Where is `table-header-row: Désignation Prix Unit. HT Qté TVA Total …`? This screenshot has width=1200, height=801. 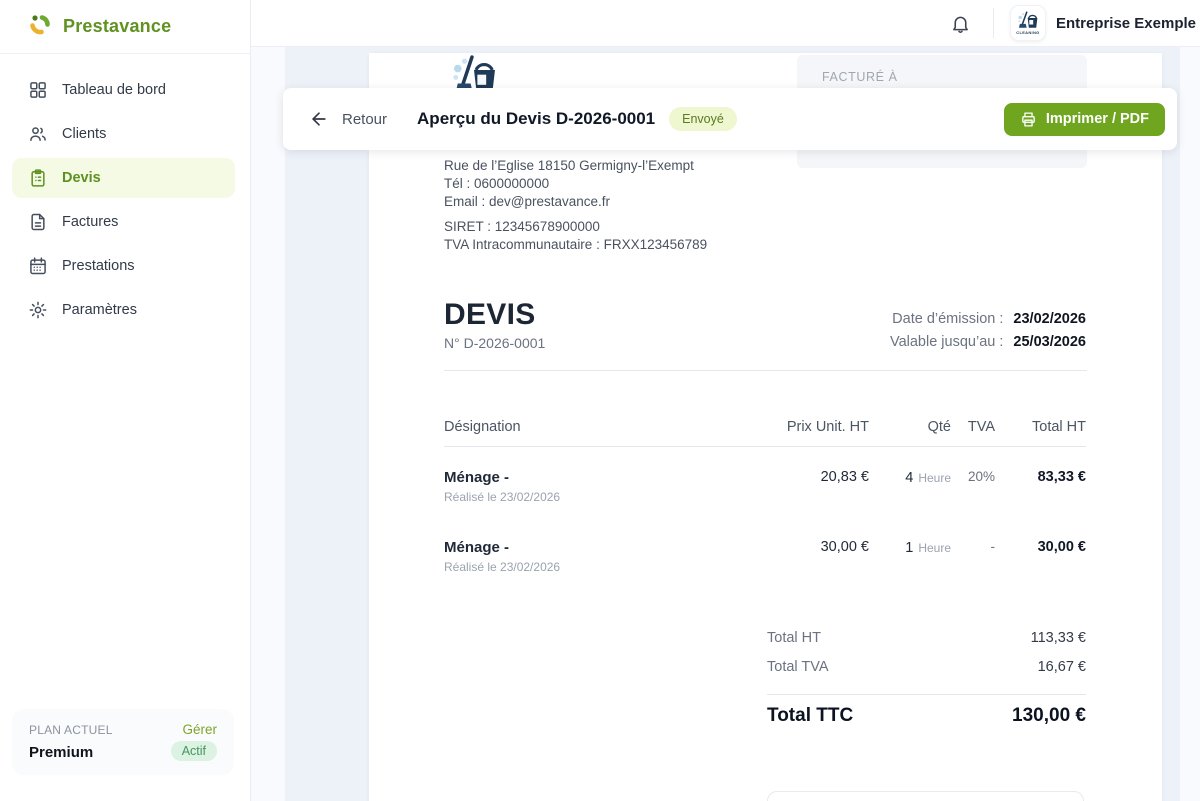 table-header-row: Désignation Prix Unit. HT Qté TVA Total … is located at coordinates (765, 433).